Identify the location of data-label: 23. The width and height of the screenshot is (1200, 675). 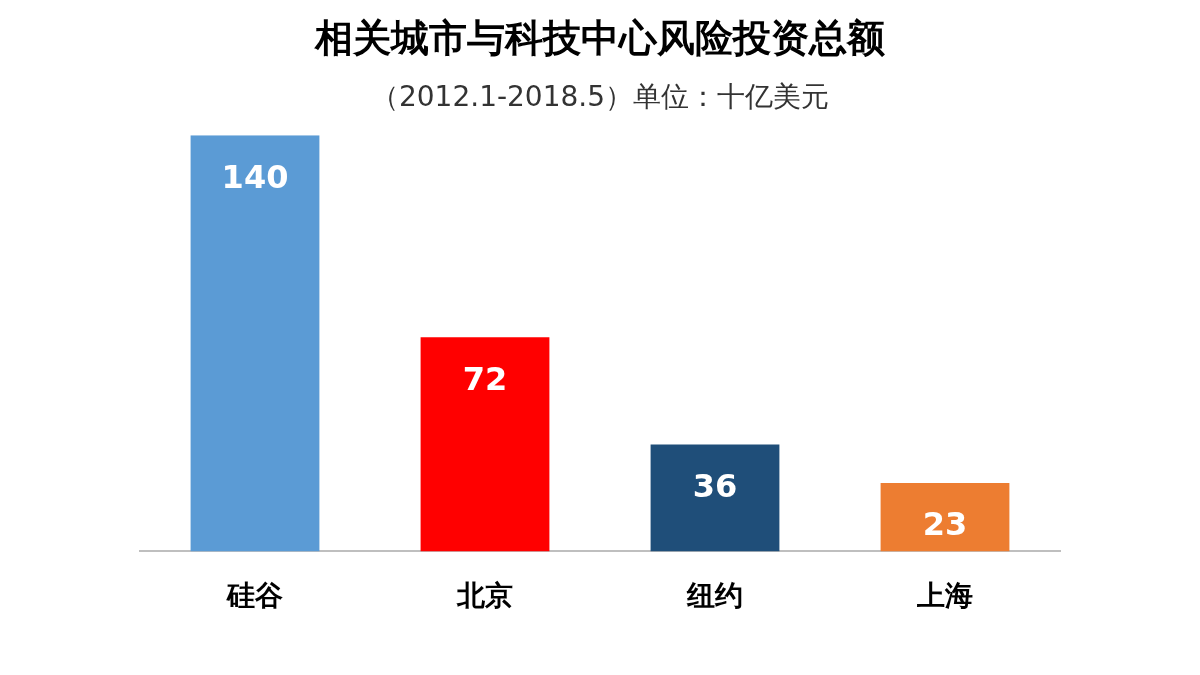
(945, 524).